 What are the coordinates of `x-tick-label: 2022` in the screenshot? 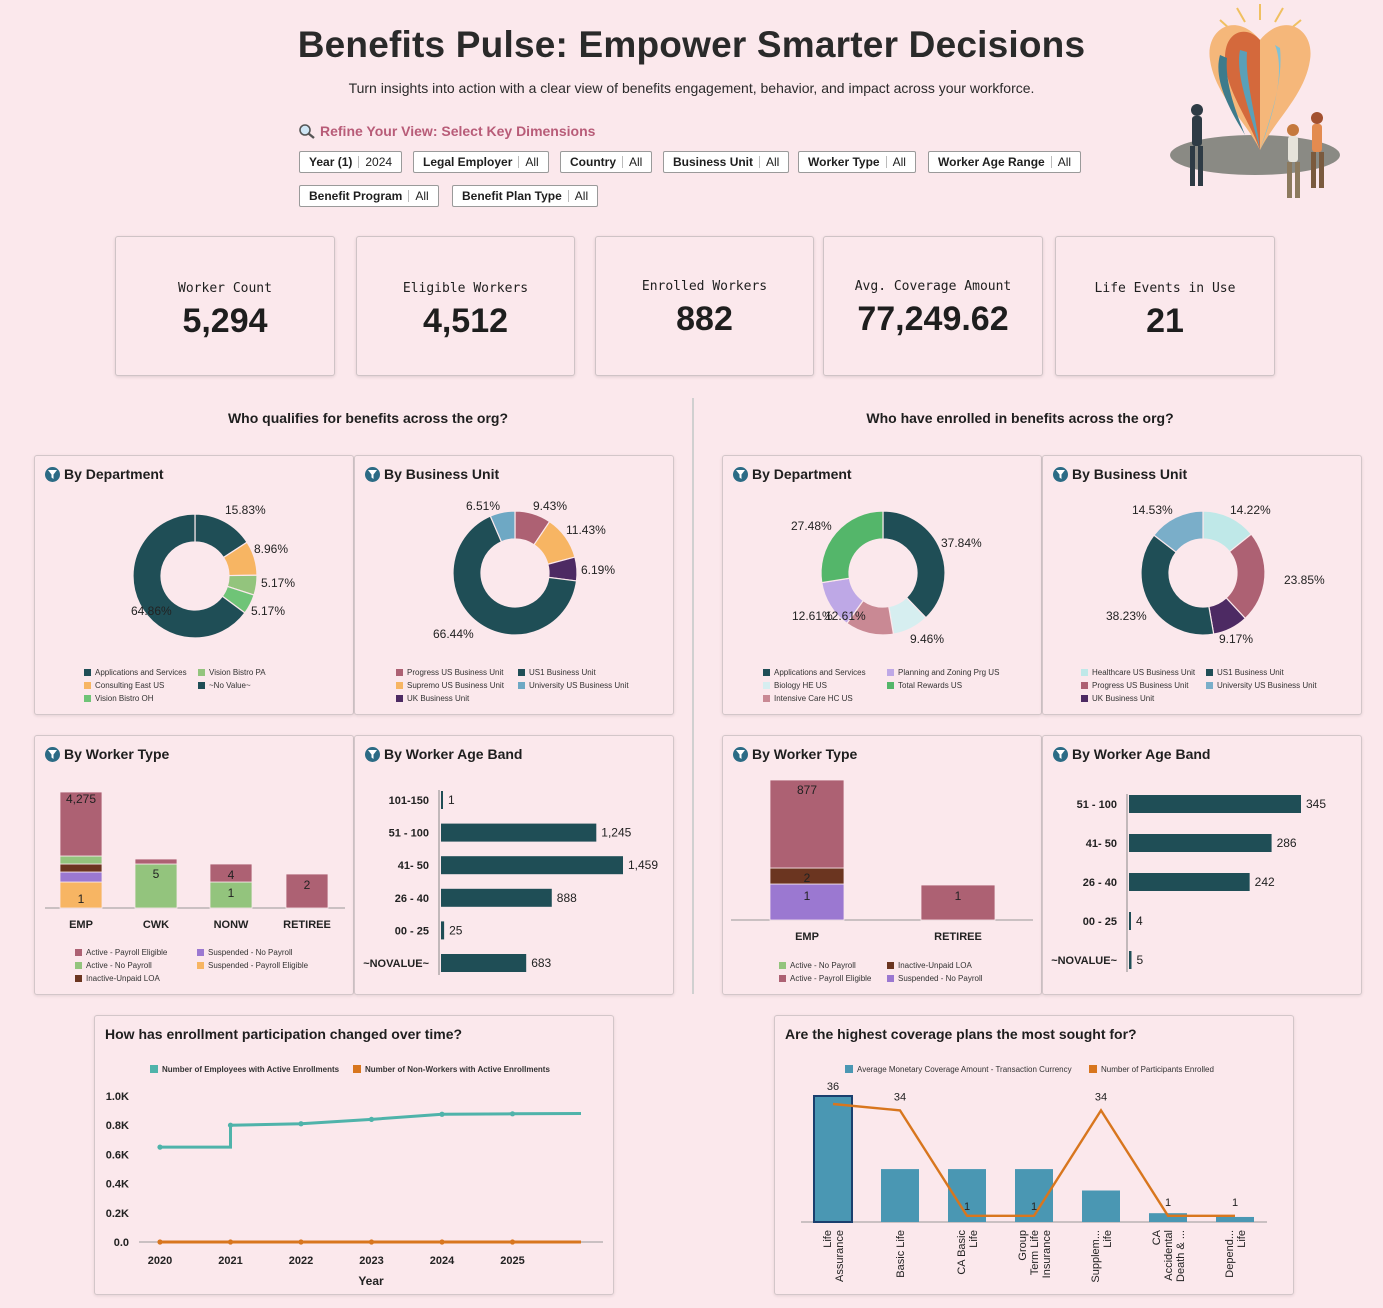 It's located at (301, 1261).